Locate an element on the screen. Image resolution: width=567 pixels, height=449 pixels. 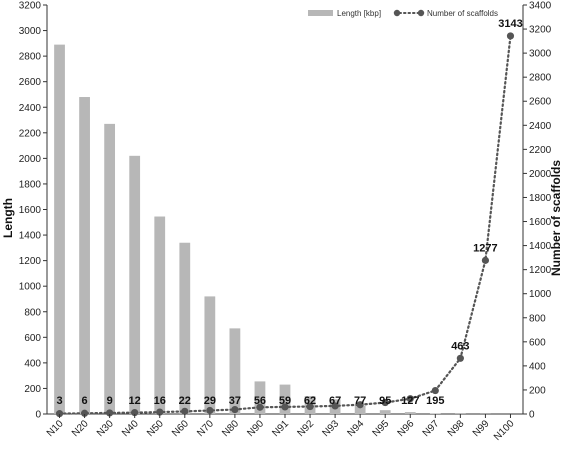
legend-bar-label: Length [kbp] is located at coordinates (359, 13).